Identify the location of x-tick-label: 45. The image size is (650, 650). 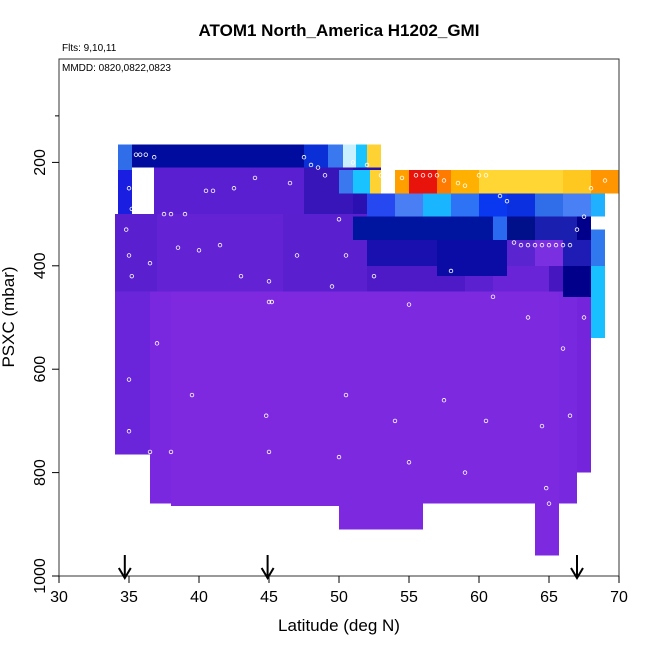
(269, 597).